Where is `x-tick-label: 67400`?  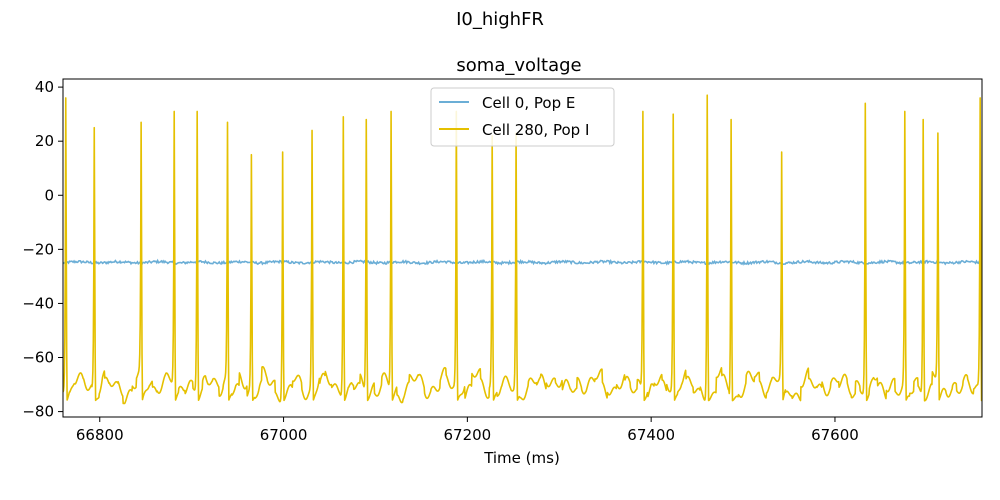
x-tick-label: 67400 is located at coordinates (651, 435).